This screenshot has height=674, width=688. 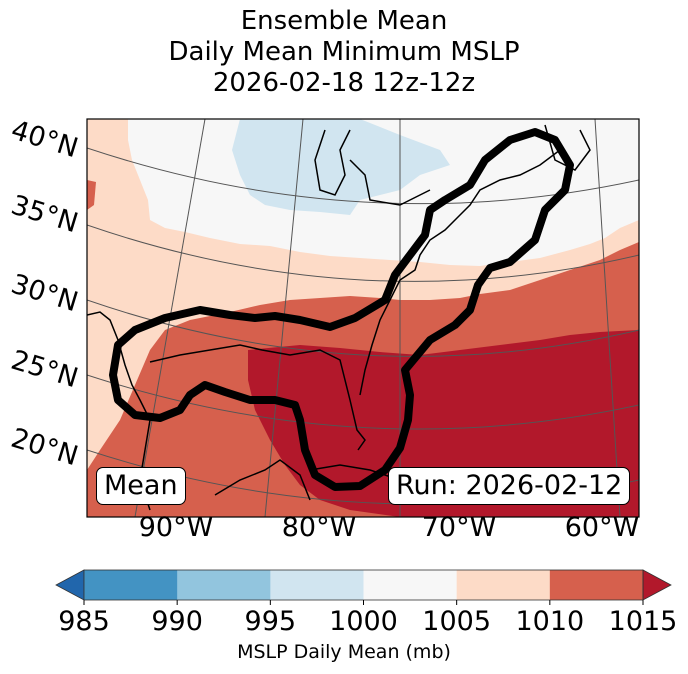 I want to click on field-1010-1015-patch, so click(x=91, y=195).